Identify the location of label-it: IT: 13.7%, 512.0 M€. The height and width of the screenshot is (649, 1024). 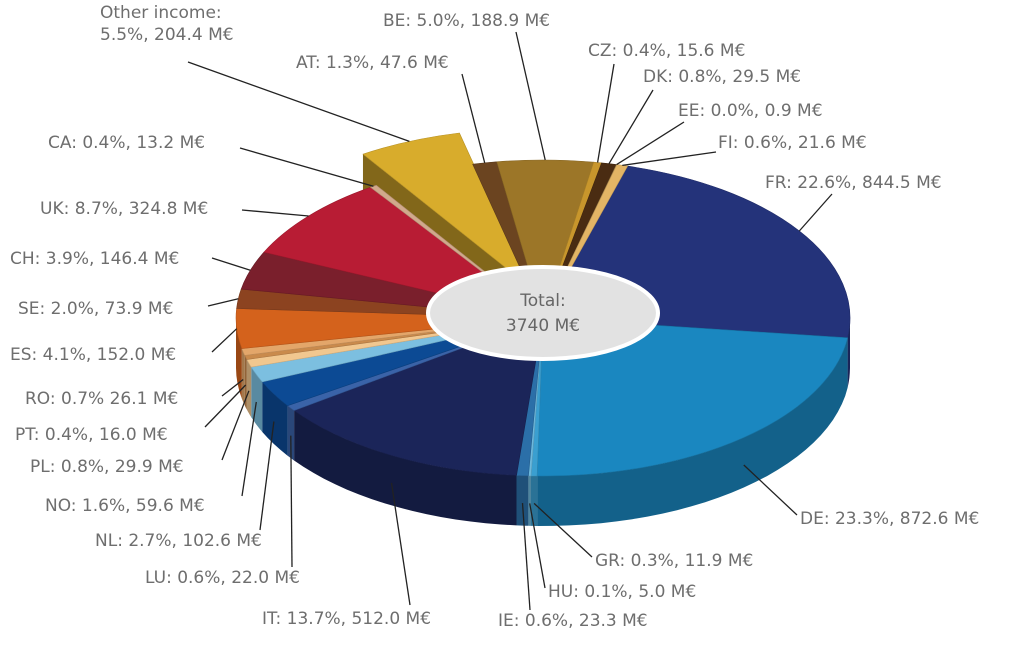
(346, 619).